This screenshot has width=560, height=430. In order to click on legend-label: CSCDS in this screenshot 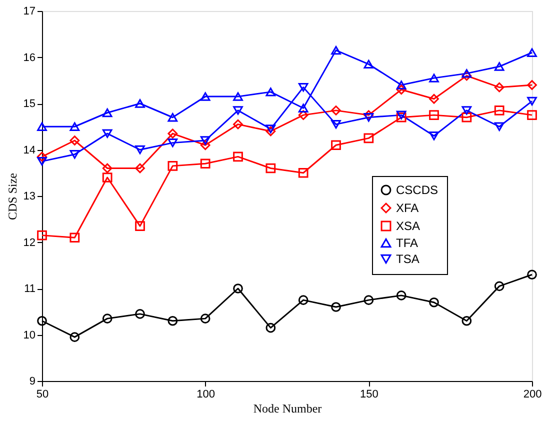, I will do `click(417, 190)`.